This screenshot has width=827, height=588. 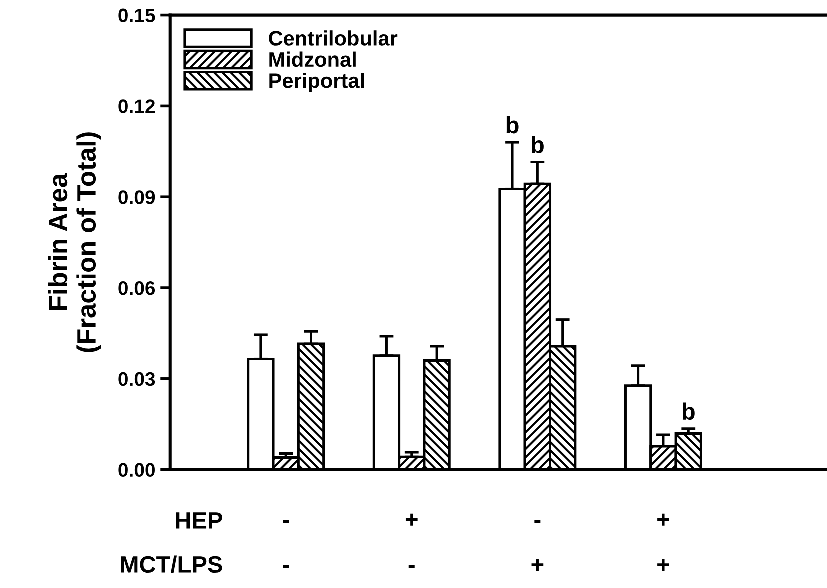 What do you see at coordinates (137, 379) in the screenshot?
I see `y-tick-label: 0.03` at bounding box center [137, 379].